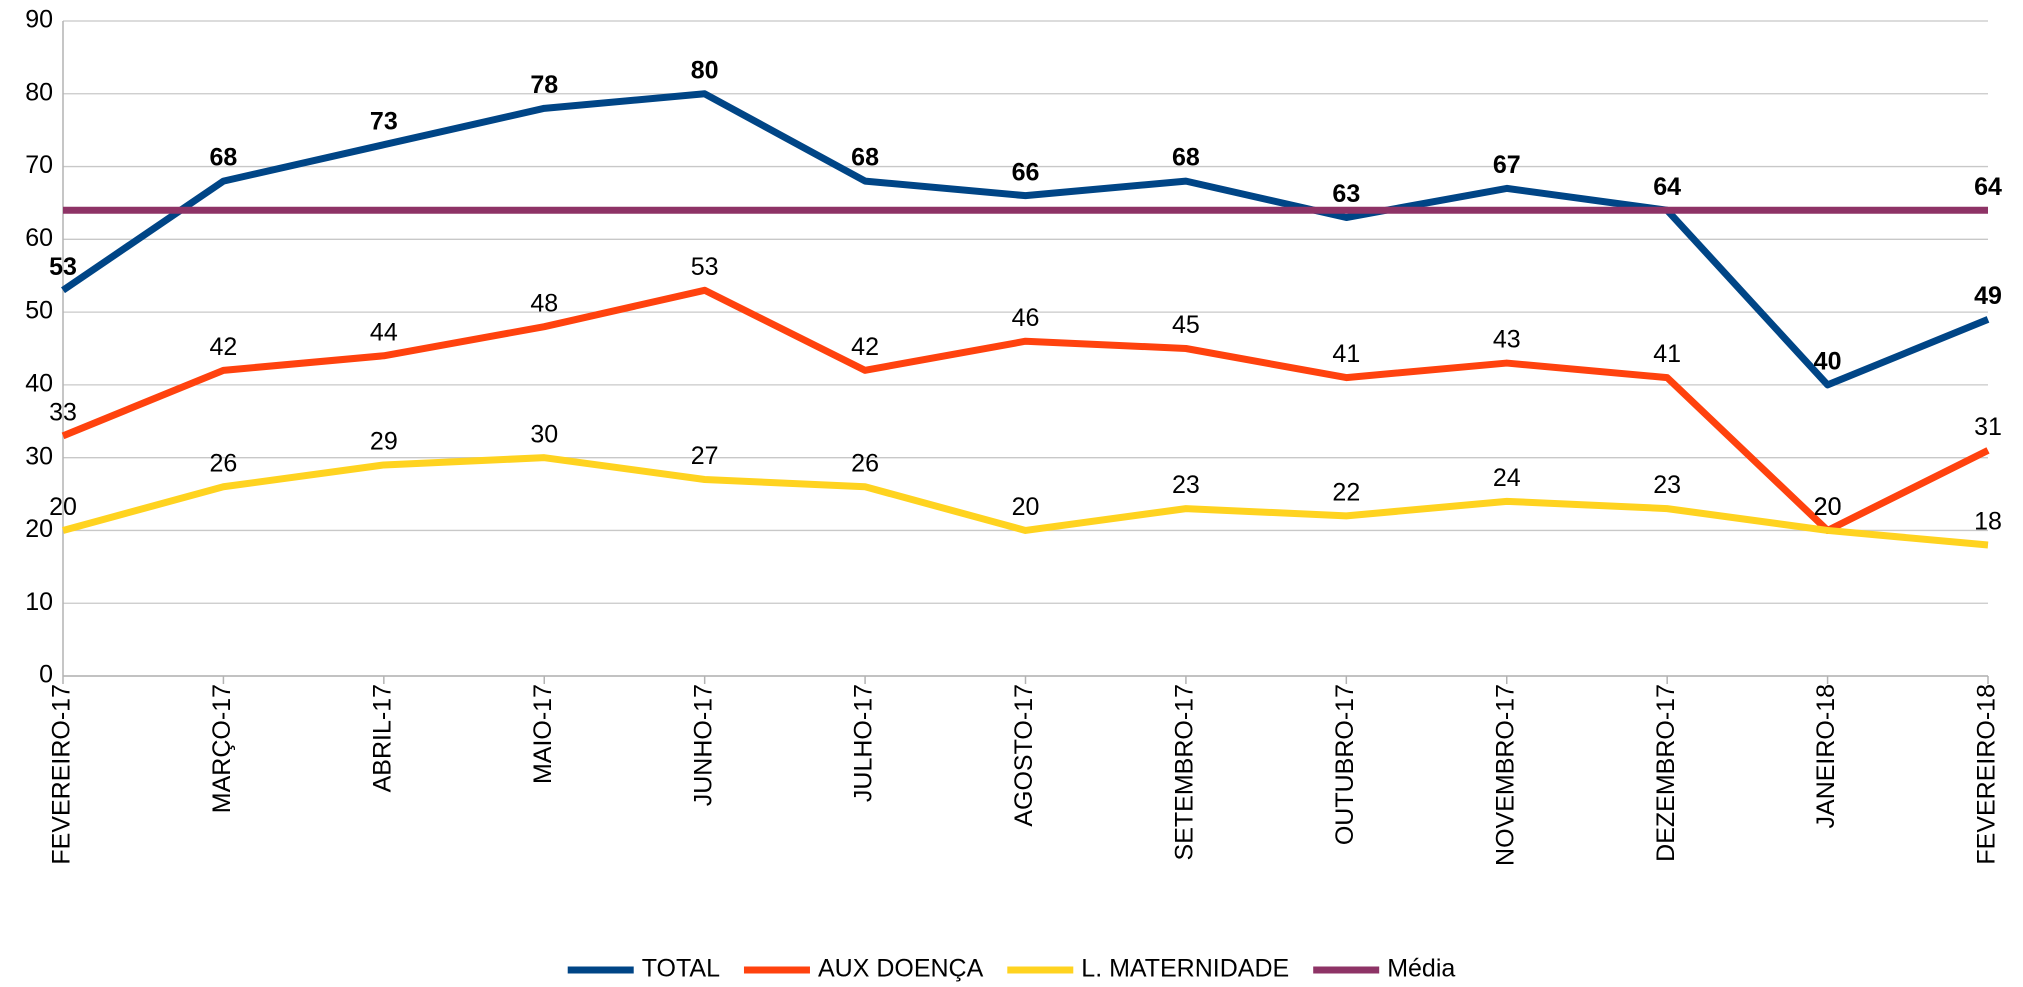 The image size is (2023, 987). Describe the element at coordinates (222, 748) in the screenshot. I see `x-tick-label: MARÇO-17` at that location.